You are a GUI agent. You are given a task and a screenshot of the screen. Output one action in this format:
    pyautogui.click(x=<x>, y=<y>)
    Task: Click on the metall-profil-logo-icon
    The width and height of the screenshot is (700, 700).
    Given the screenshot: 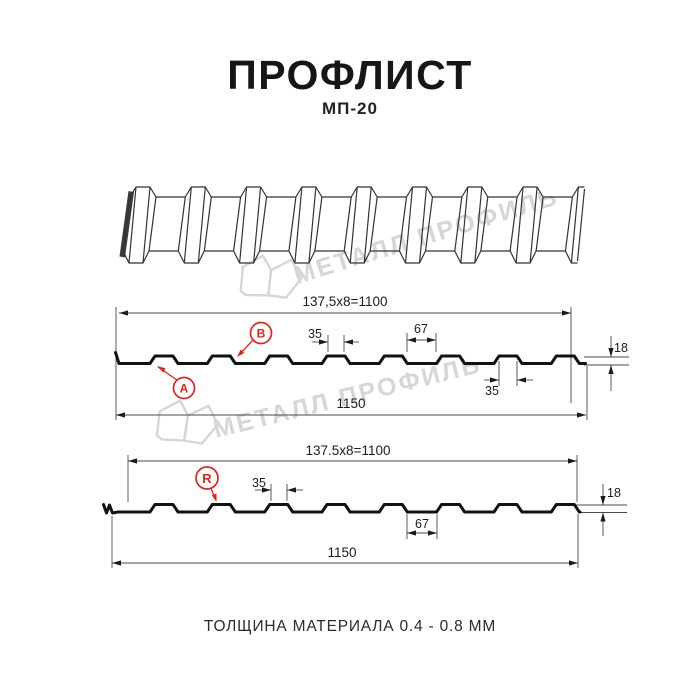 What is the action you would take?
    pyautogui.click(x=285, y=278)
    